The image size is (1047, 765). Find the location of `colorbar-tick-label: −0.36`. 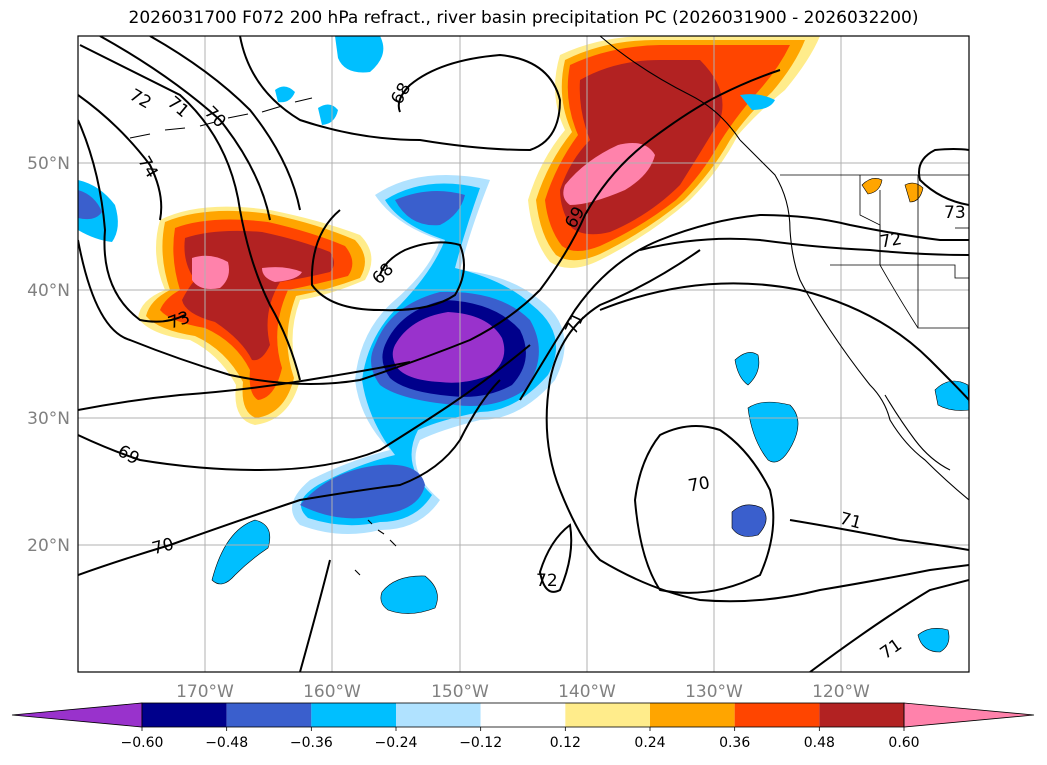

colorbar-tick-label: −0.36 is located at coordinates (311, 743).